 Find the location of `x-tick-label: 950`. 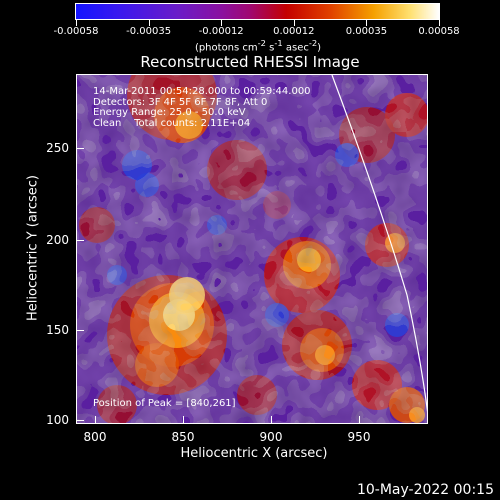

x-tick-label: 950 is located at coordinates (359, 437).